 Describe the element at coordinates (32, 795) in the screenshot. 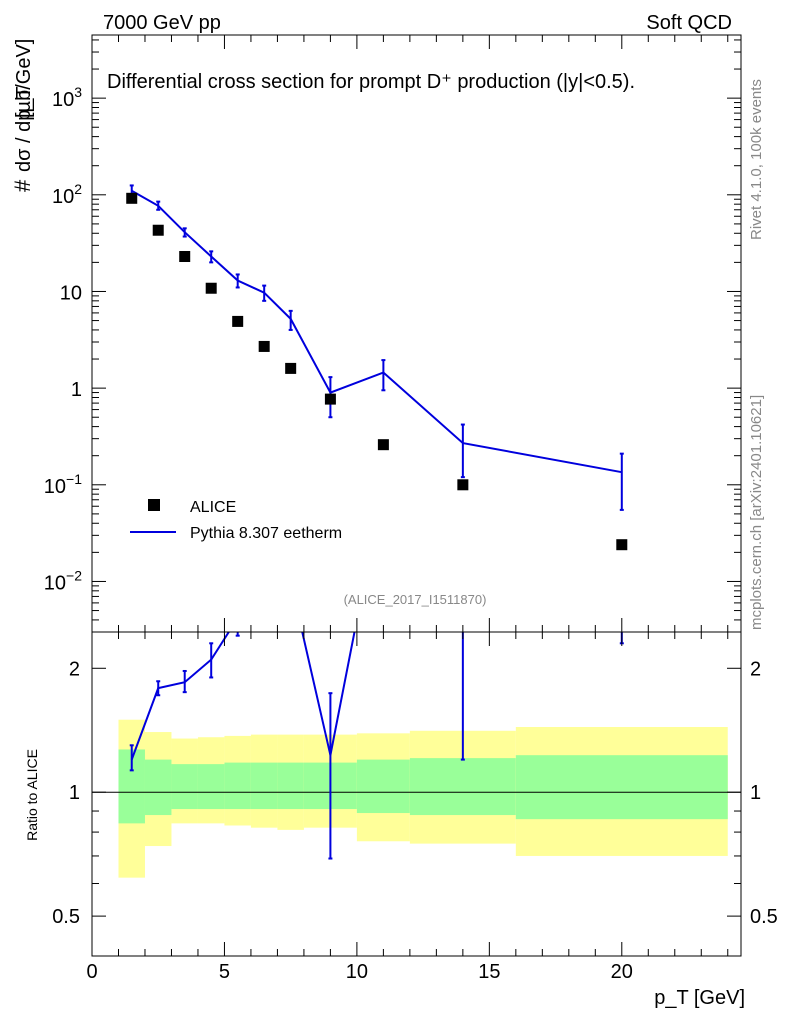

I see `ratio-y-axis-label: Ratio to ALICE` at that location.